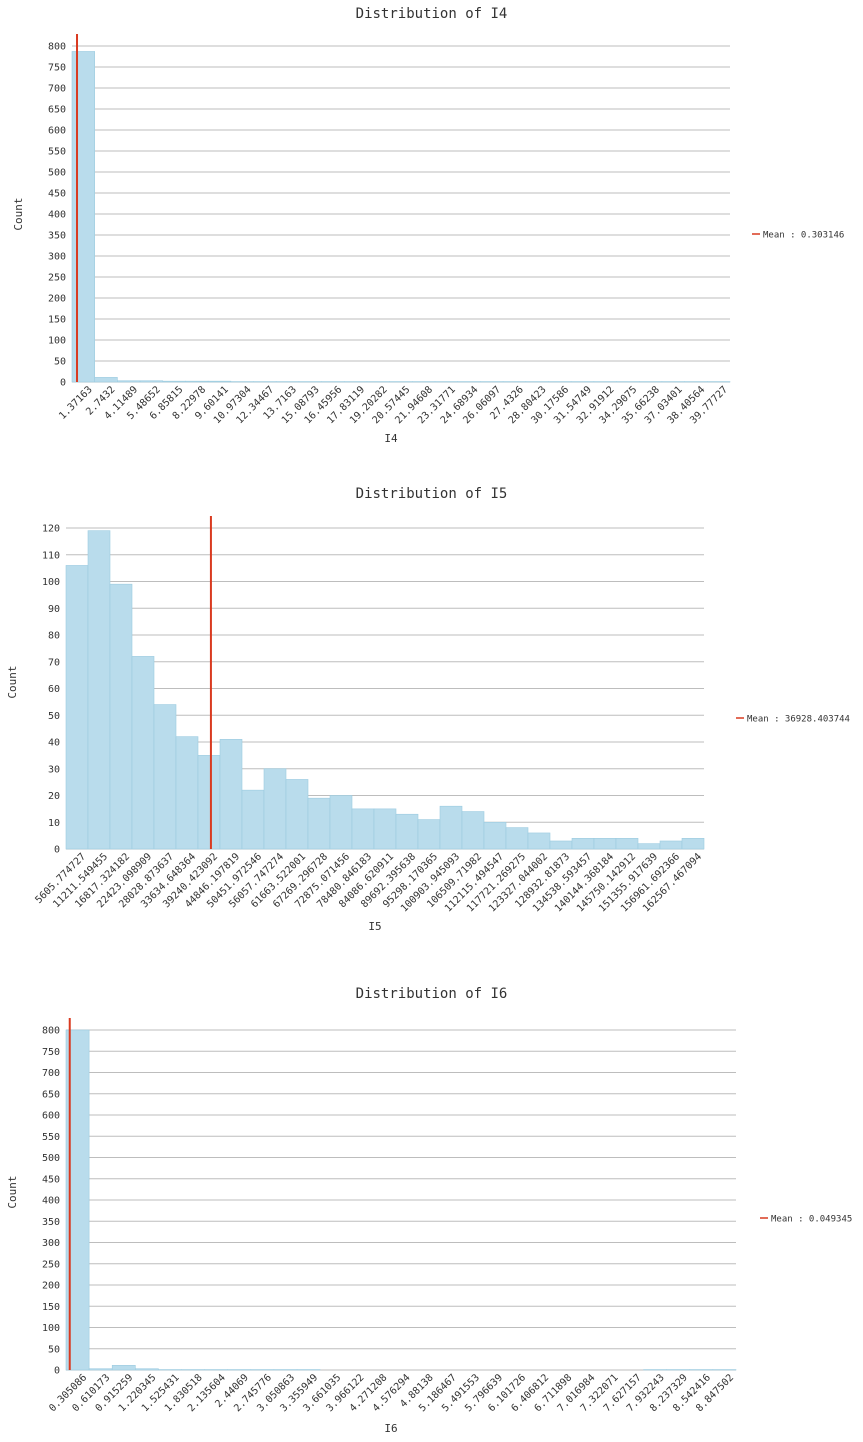 The image size is (863, 1442). I want to click on chart-title: Distribution of I4, so click(431, 14).